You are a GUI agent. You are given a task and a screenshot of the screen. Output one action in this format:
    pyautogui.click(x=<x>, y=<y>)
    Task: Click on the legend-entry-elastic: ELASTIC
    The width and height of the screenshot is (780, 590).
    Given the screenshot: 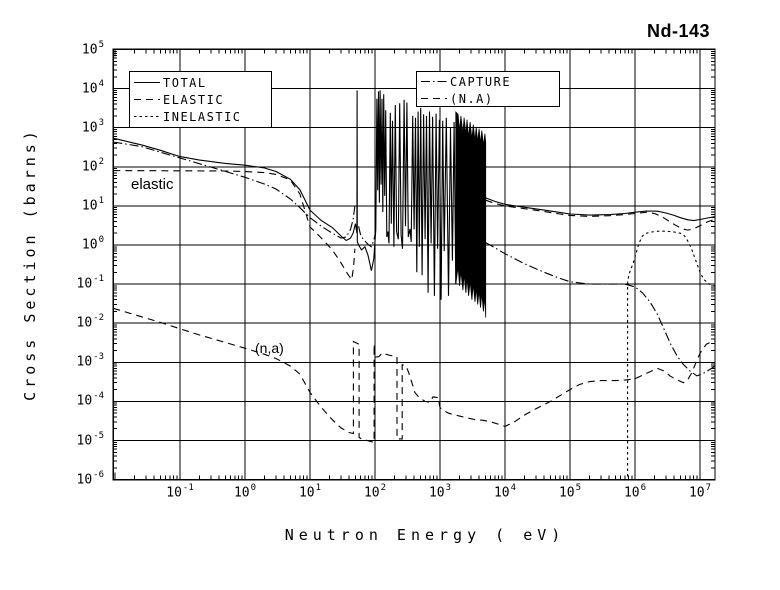 What is the action you would take?
    pyautogui.click(x=200, y=99)
    